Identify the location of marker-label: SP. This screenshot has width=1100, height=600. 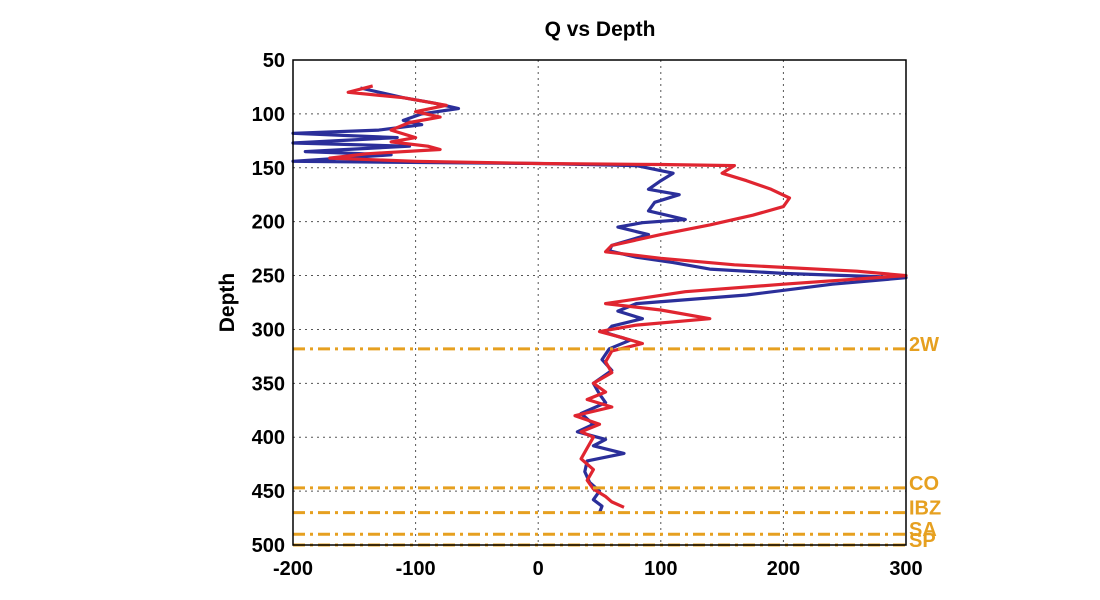
(922, 541).